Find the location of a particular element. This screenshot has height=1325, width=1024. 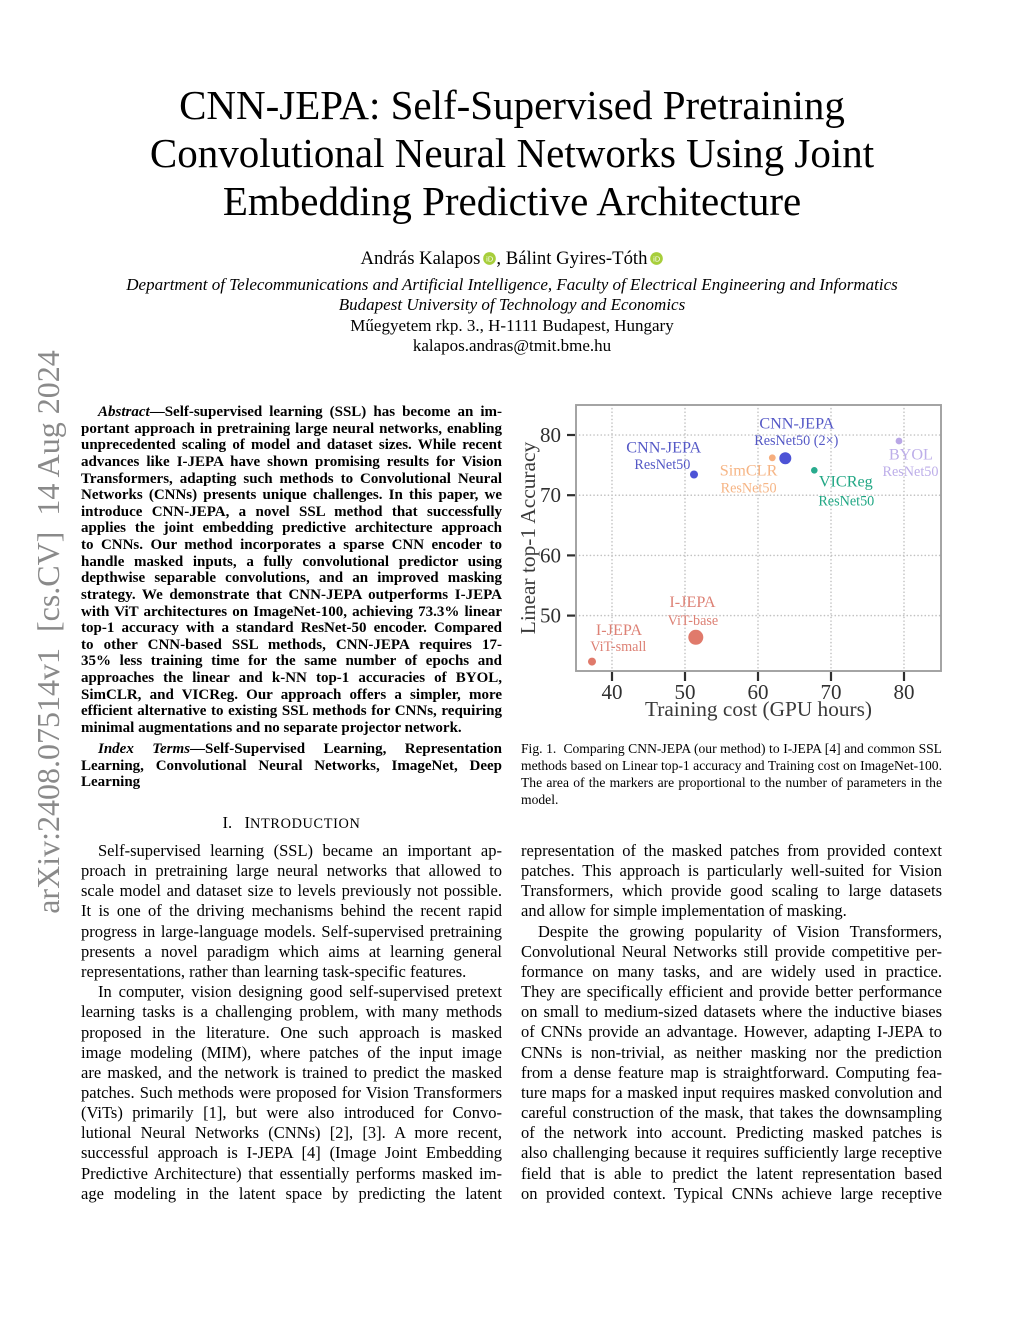

svg-text: ViT-base is located at coordinates (693, 621).